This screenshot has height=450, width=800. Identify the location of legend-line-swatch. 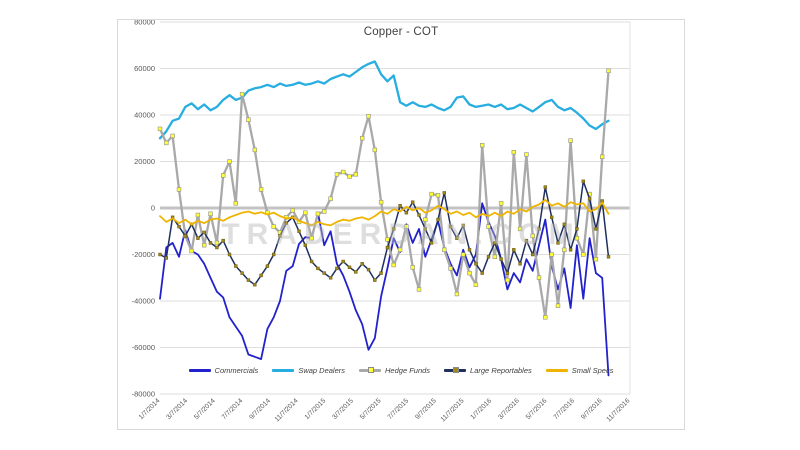
(455, 370).